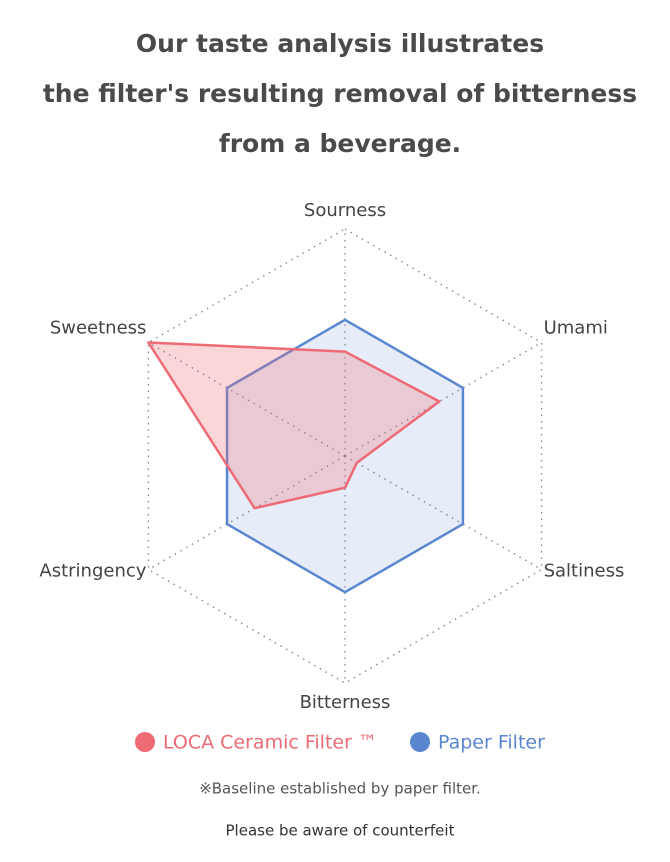  What do you see at coordinates (340, 789) in the screenshot?
I see `note: ※Baseline established by paper filter.` at bounding box center [340, 789].